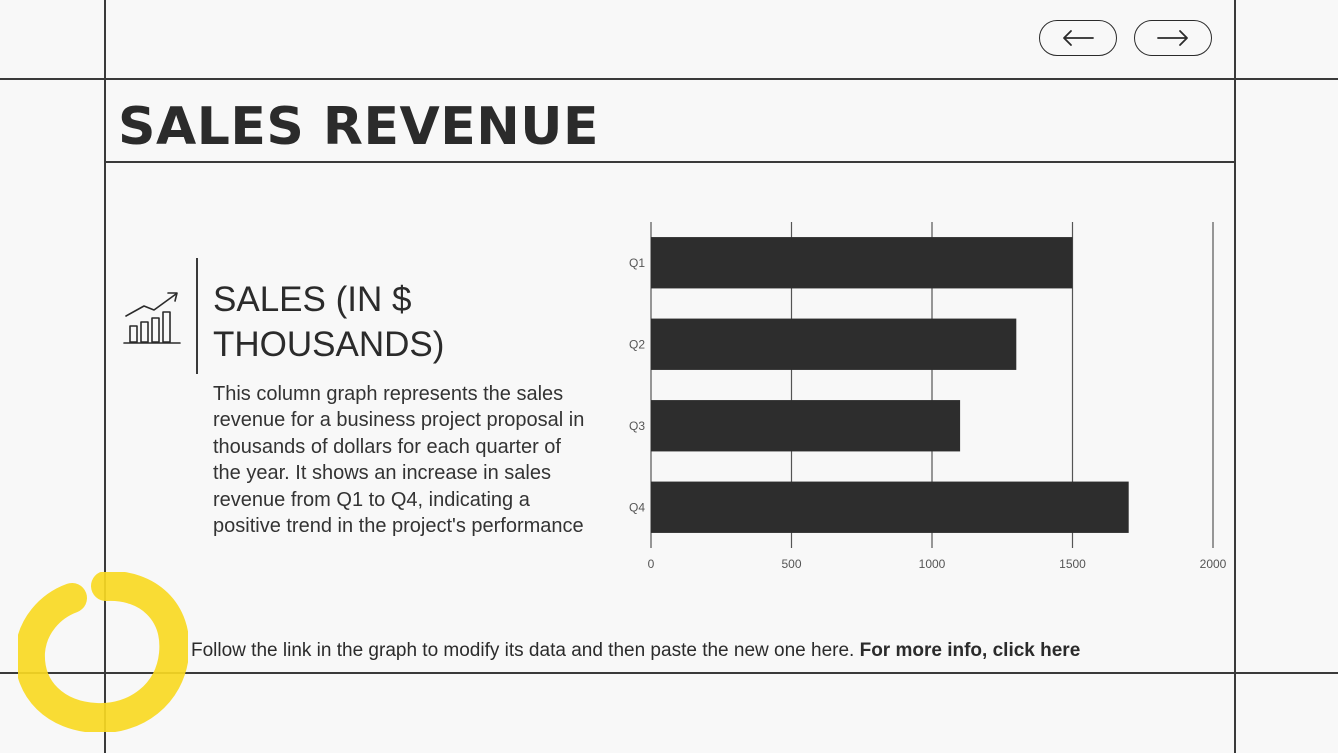  What do you see at coordinates (970, 650) in the screenshot?
I see `more-info-link: For more info, click here` at bounding box center [970, 650].